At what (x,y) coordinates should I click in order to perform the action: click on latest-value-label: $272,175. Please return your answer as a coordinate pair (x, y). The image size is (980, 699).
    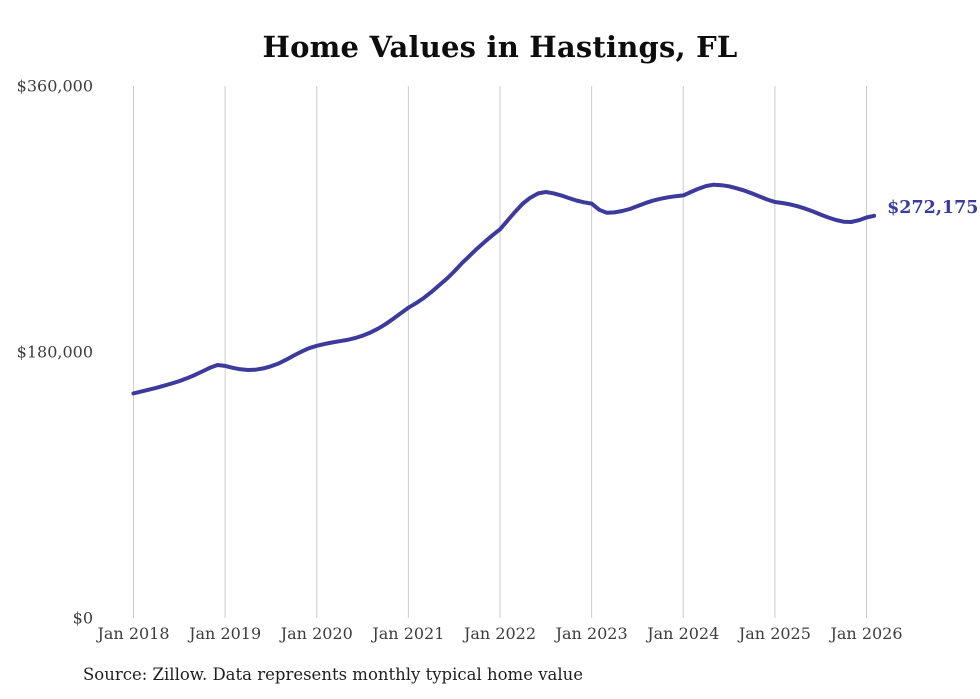
    Looking at the image, I should click on (933, 207).